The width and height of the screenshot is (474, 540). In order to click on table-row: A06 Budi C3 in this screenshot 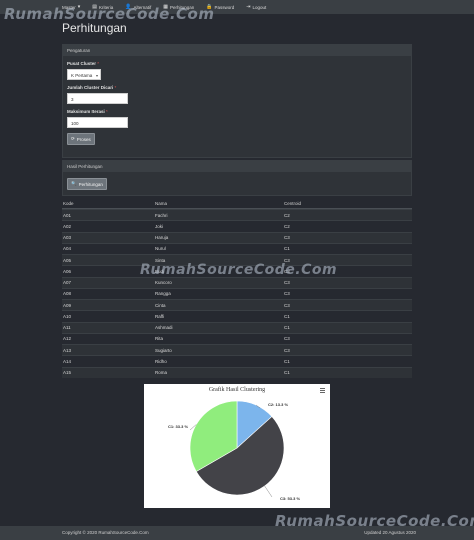, I will do `click(237, 271)`.